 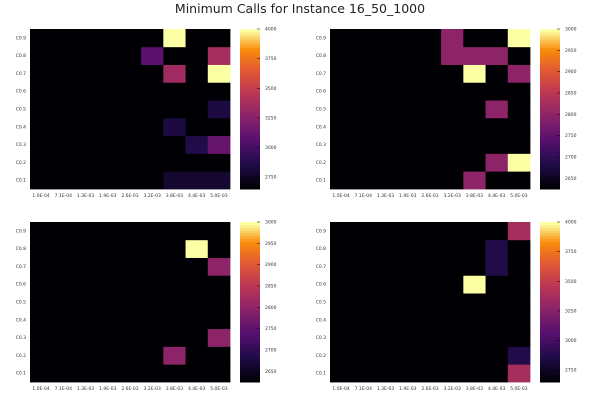 What do you see at coordinates (321, 110) in the screenshot?
I see `y-tick-label: C0.5` at bounding box center [321, 110].